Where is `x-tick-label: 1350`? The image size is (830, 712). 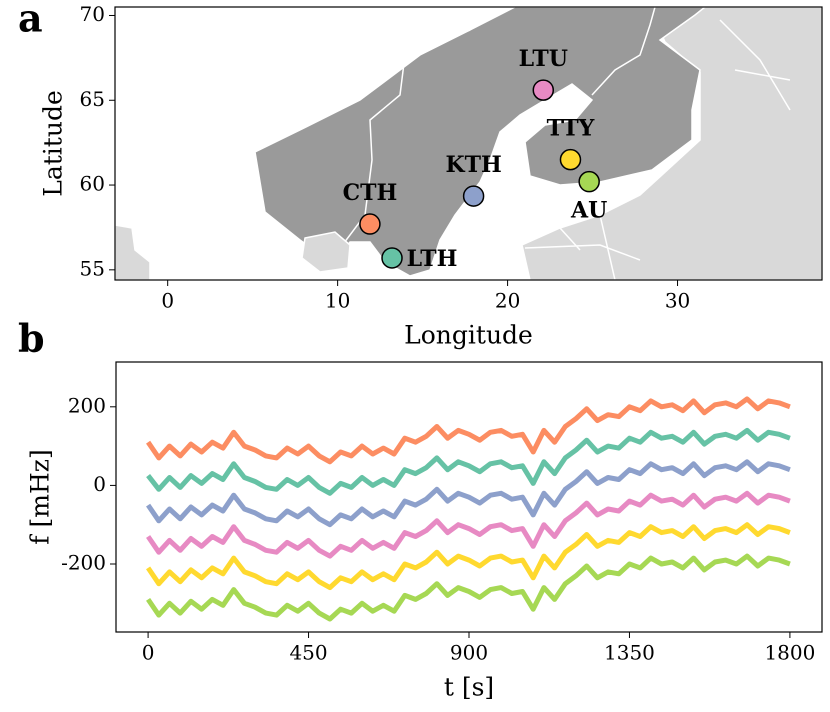
x-tick-label: 1350 is located at coordinates (629, 653).